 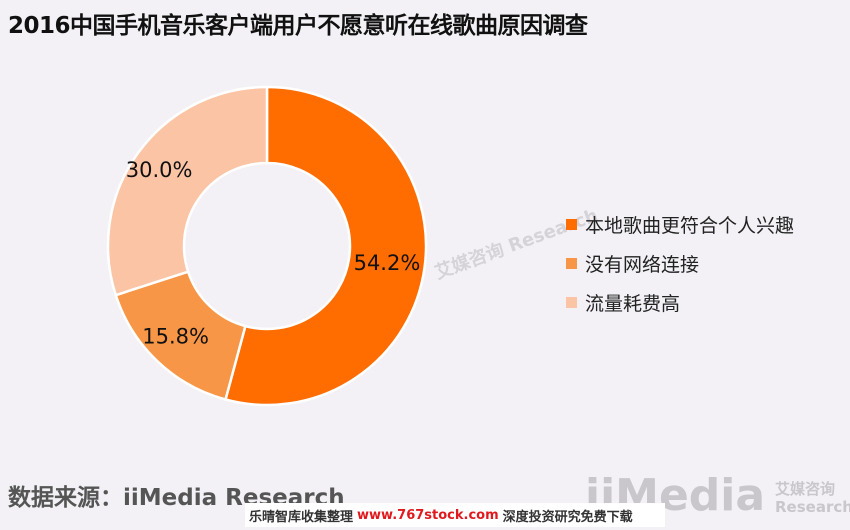 What do you see at coordinates (159, 170) in the screenshot?
I see `slice-label-3: 30.0%` at bounding box center [159, 170].